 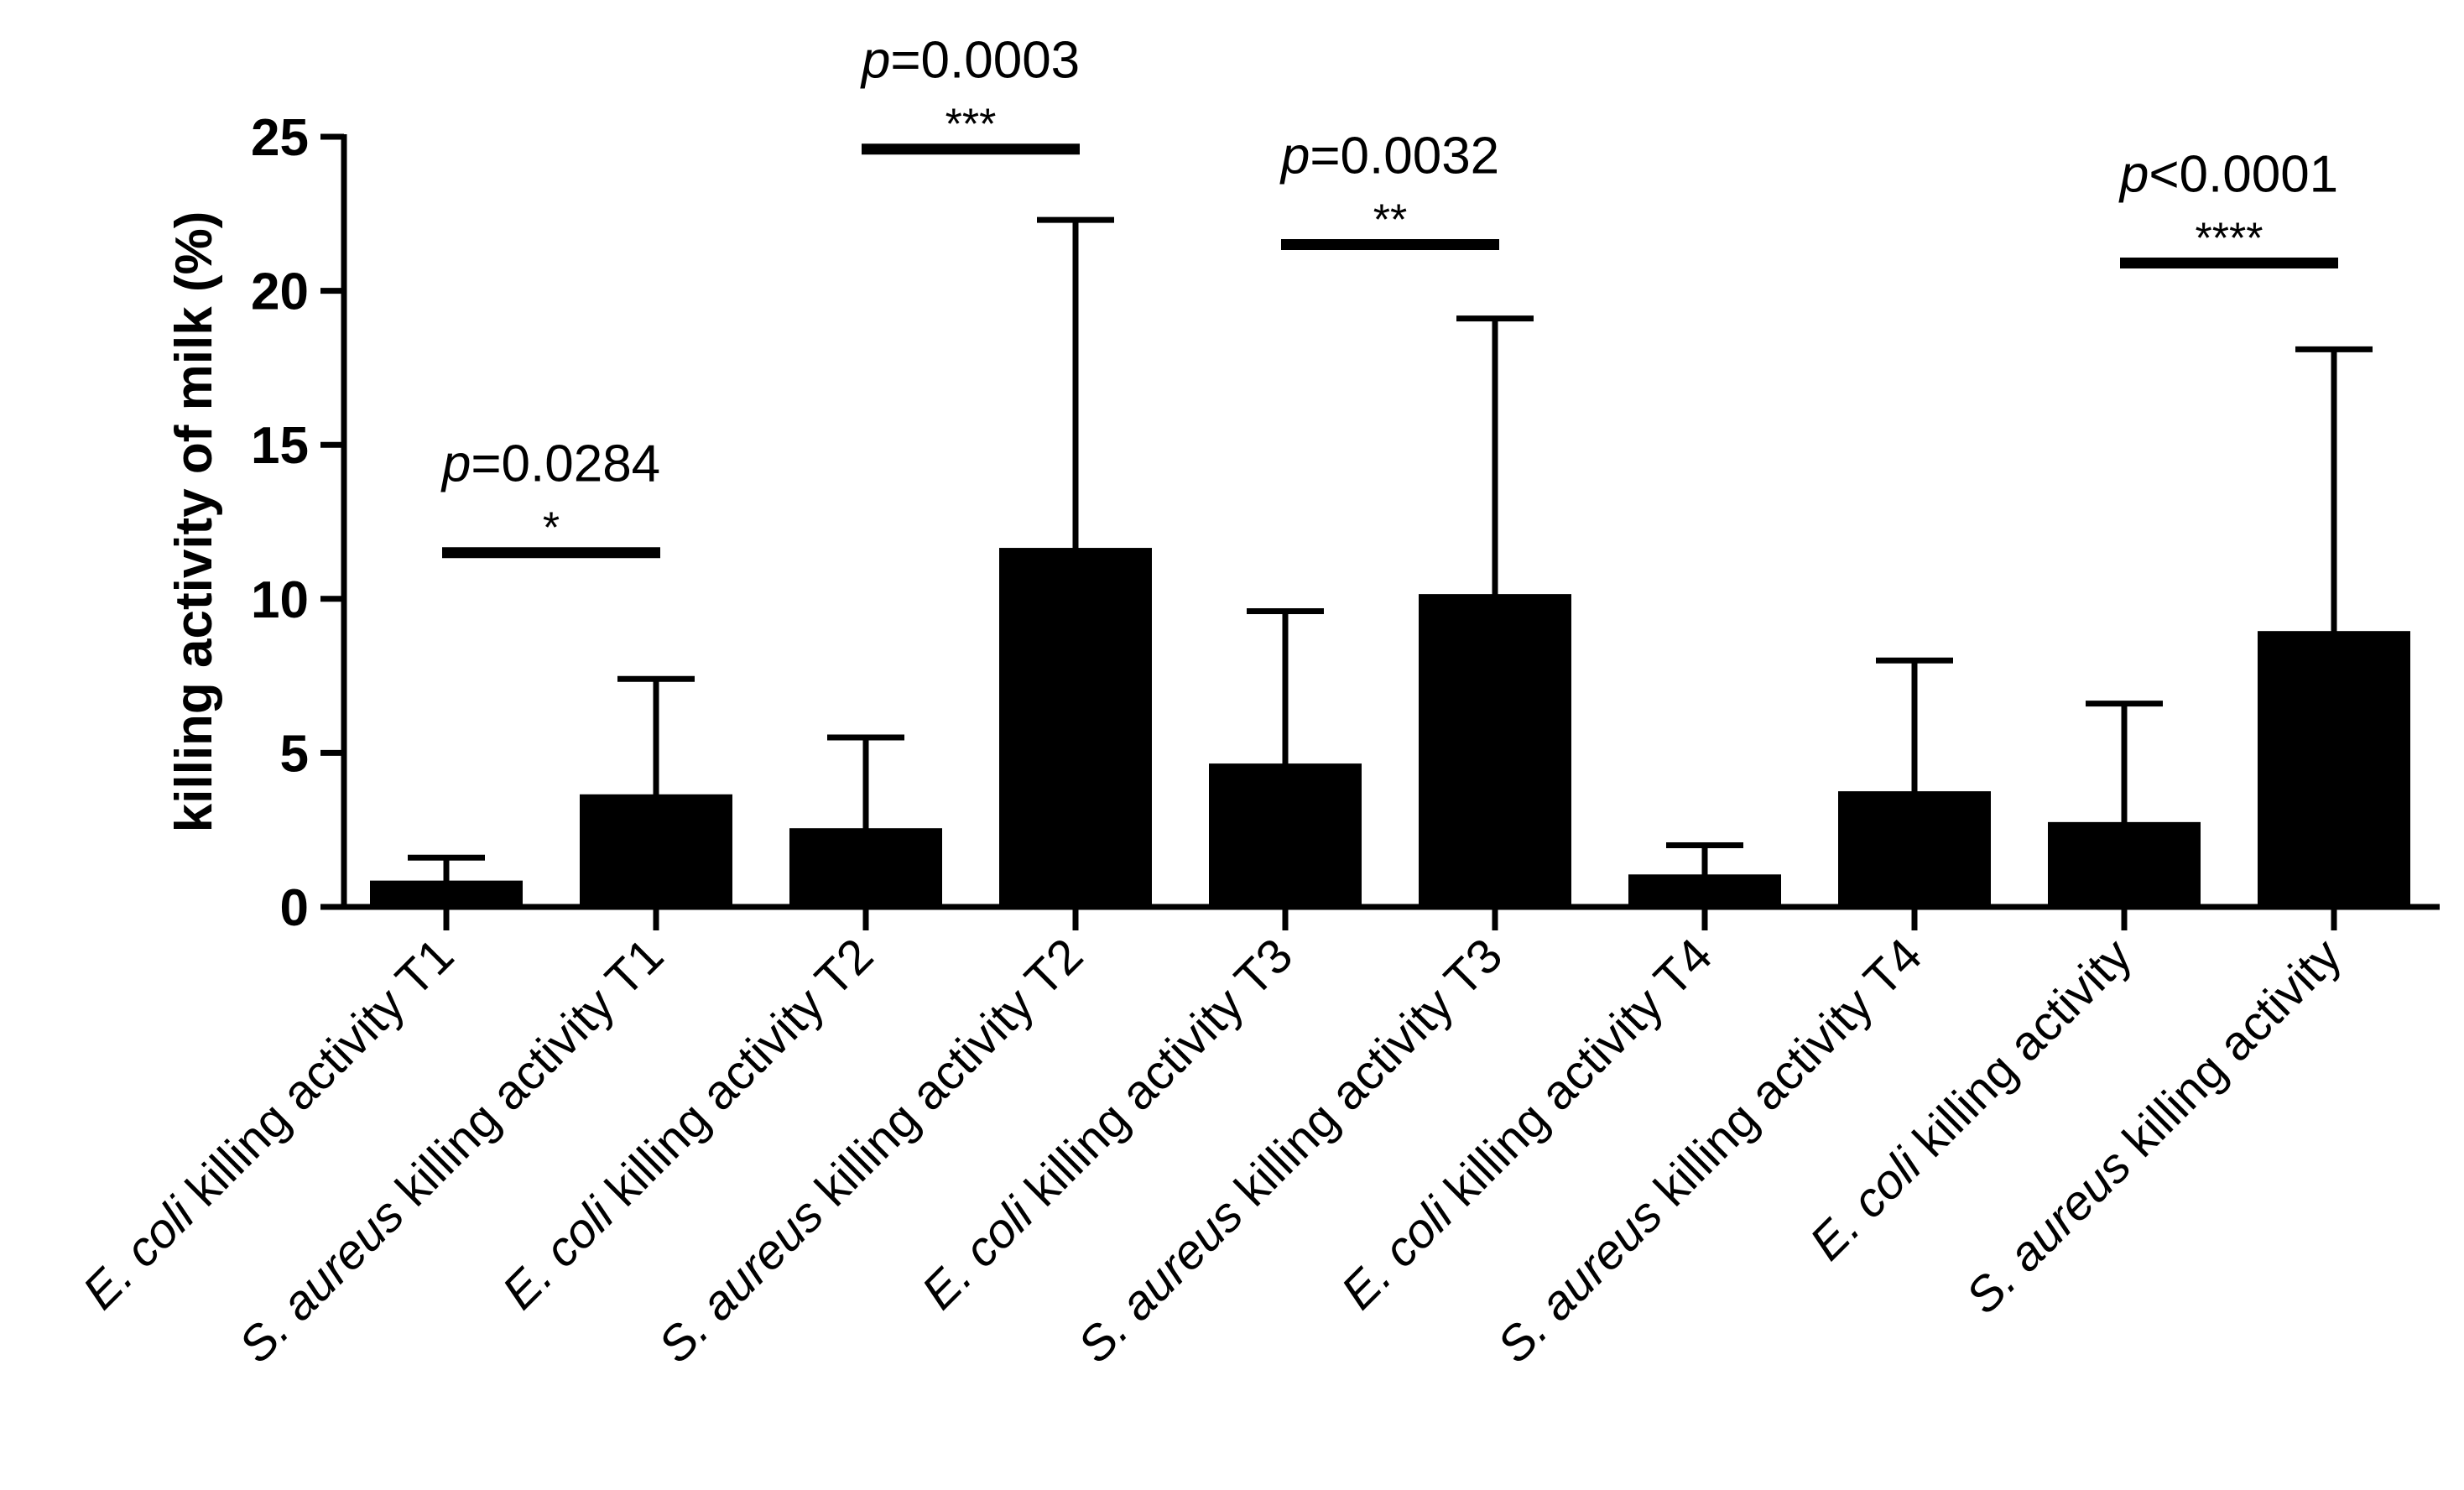 What do you see at coordinates (194, 522) in the screenshot?
I see `y-axis-label: killing activity of milk (%)` at bounding box center [194, 522].